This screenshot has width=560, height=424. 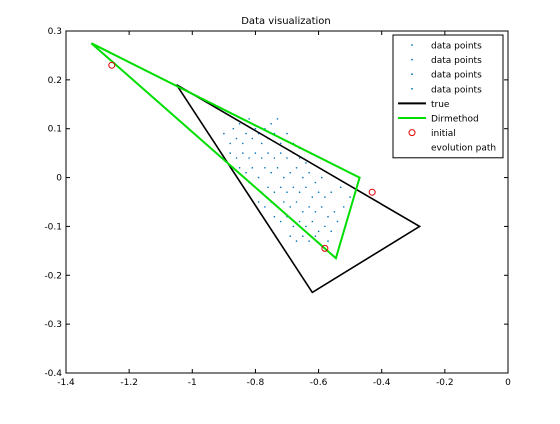 What do you see at coordinates (412, 133) in the screenshot?
I see `legend-circle-marker` at bounding box center [412, 133].